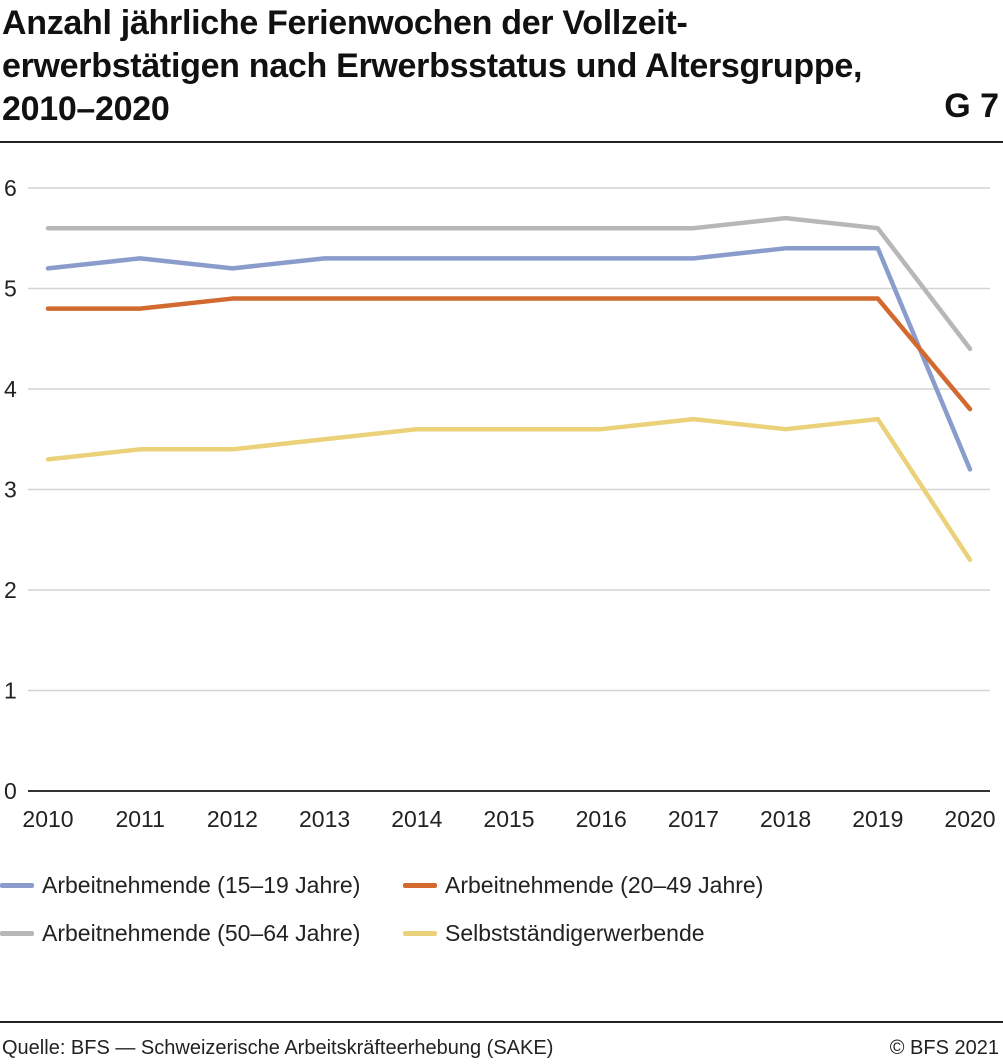  Describe the element at coordinates (139, 819) in the screenshot. I see `x-tick-label: 2011` at that location.